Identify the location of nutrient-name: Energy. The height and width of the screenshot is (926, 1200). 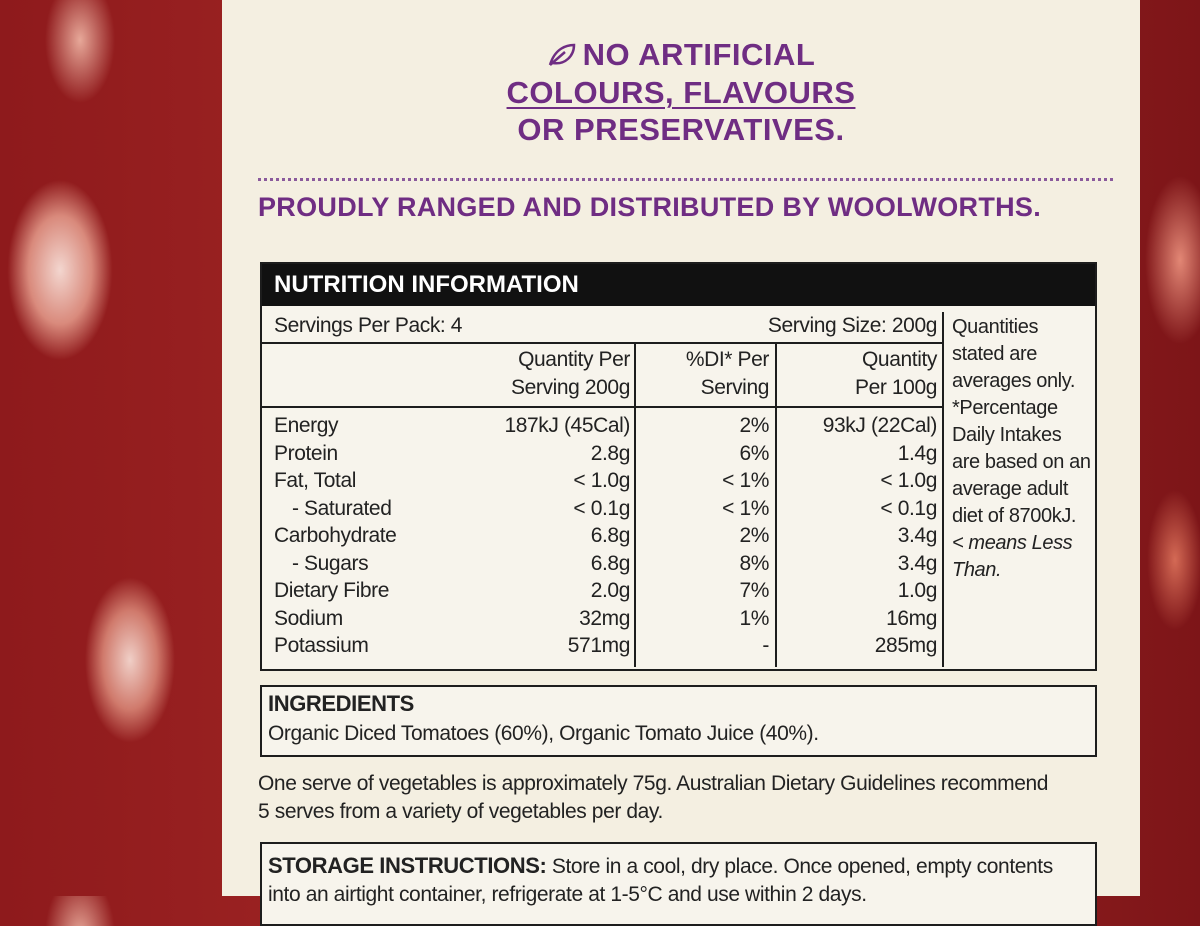
(306, 425).